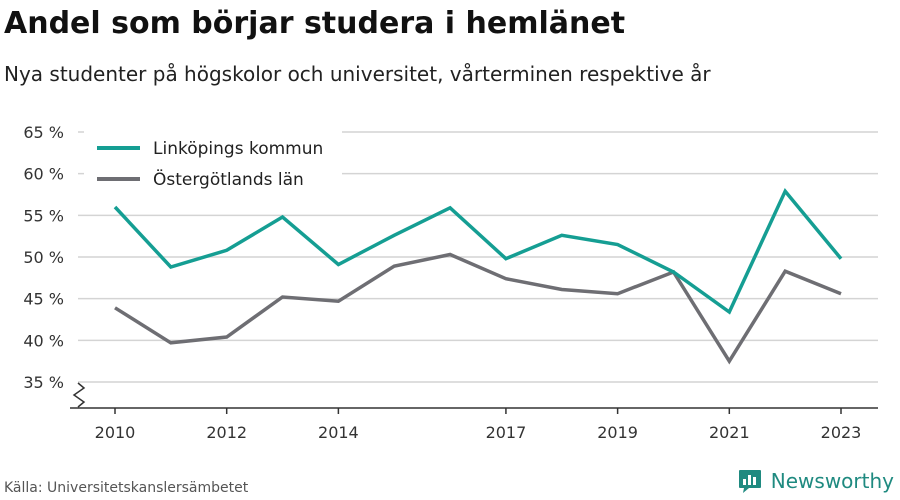 The width and height of the screenshot is (900, 500). What do you see at coordinates (43, 382) in the screenshot?
I see `y-tick-label: 35 %` at bounding box center [43, 382].